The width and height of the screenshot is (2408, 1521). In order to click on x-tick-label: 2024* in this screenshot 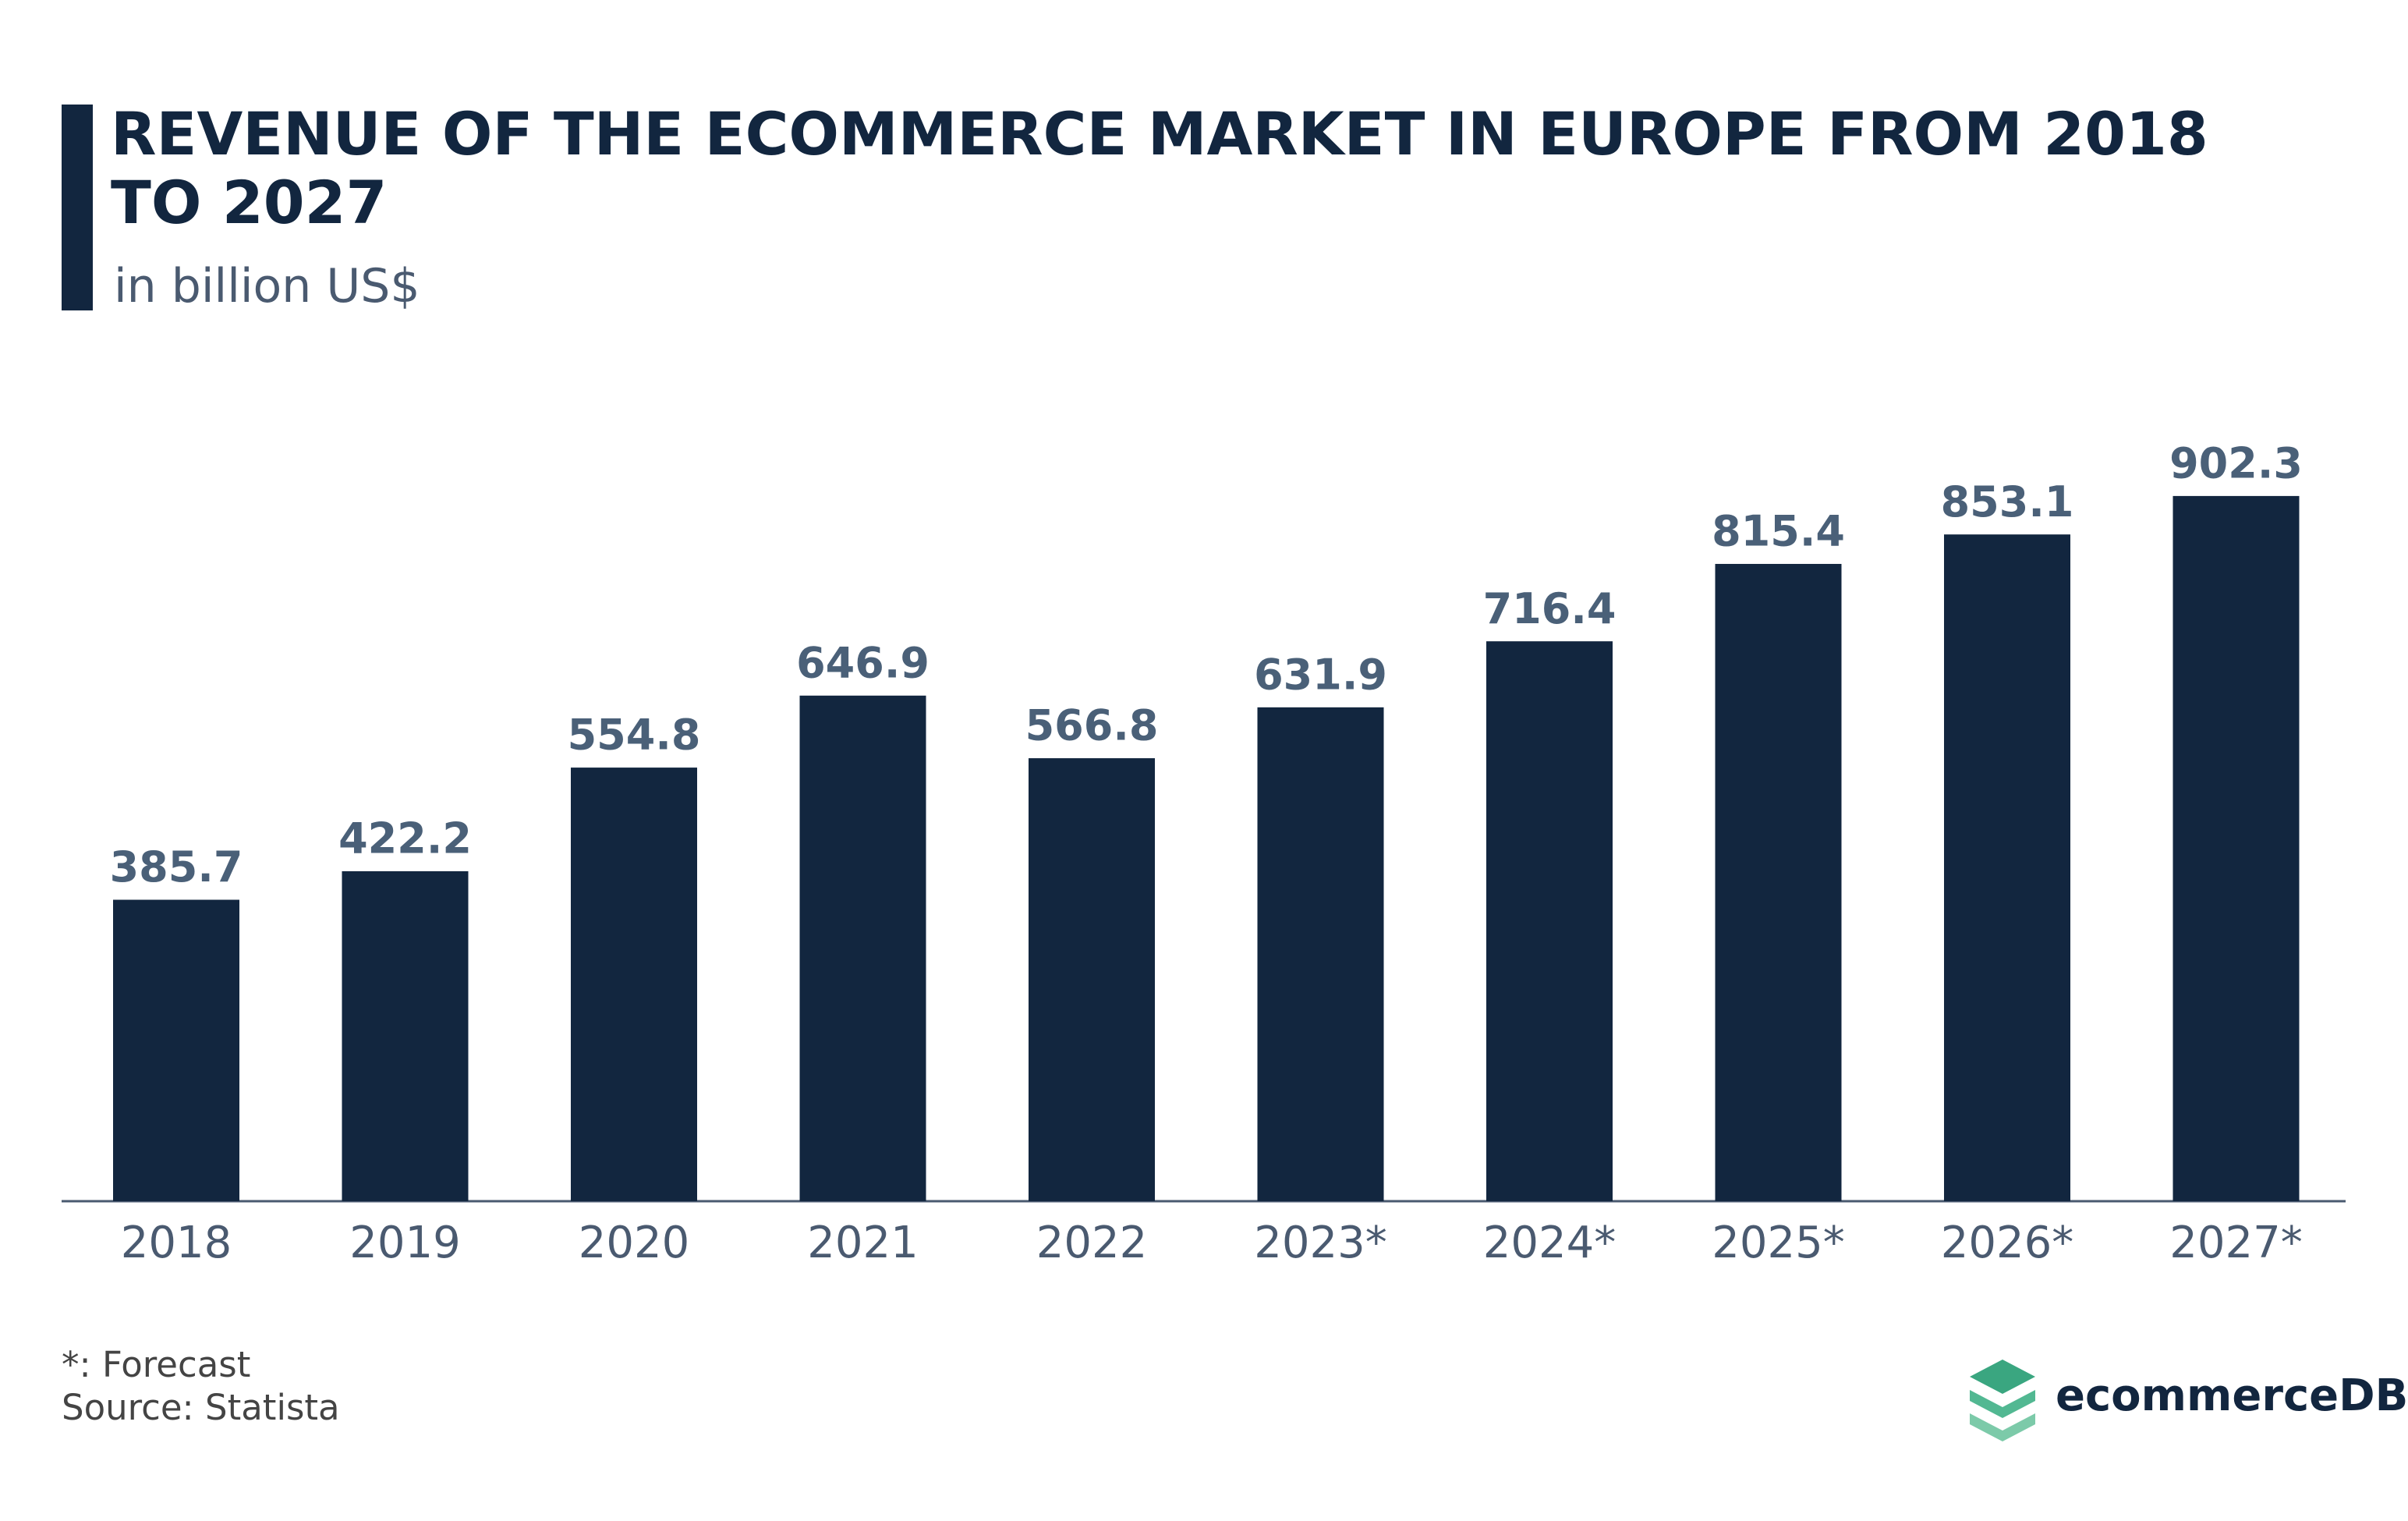, I will do `click(1550, 1243)`.